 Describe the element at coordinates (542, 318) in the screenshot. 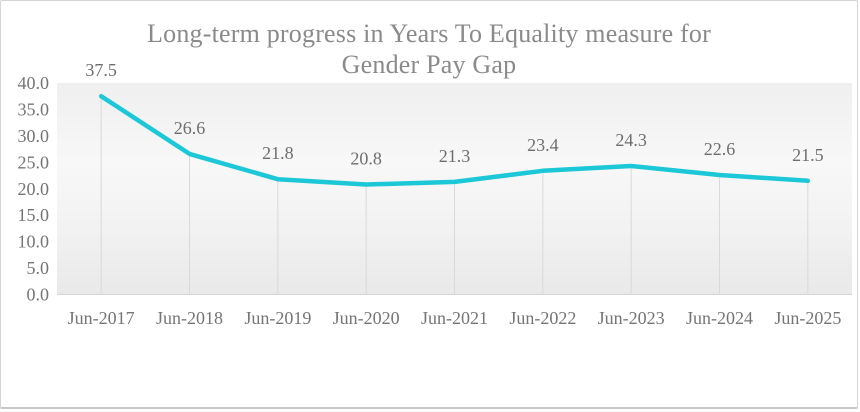

I see `x-axis-label: Jun-2022` at that location.